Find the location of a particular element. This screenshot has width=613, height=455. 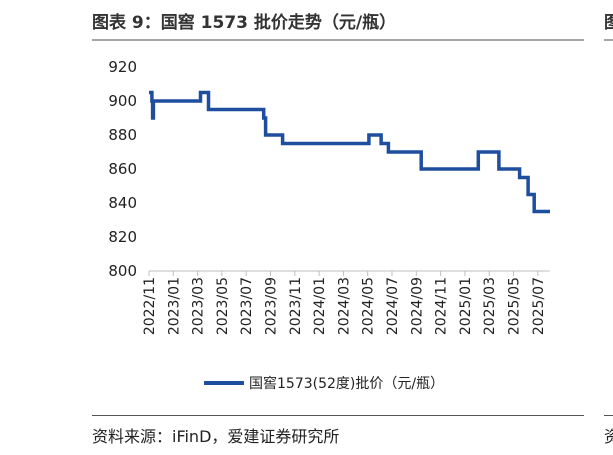

legend: 国窖1573(52度)批价（元/瓶） is located at coordinates (324, 383).